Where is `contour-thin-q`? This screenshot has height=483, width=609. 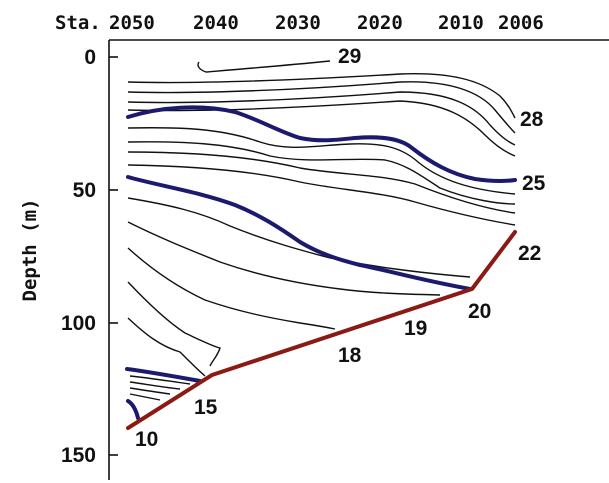 contour-thin-q is located at coordinates (150, 391).